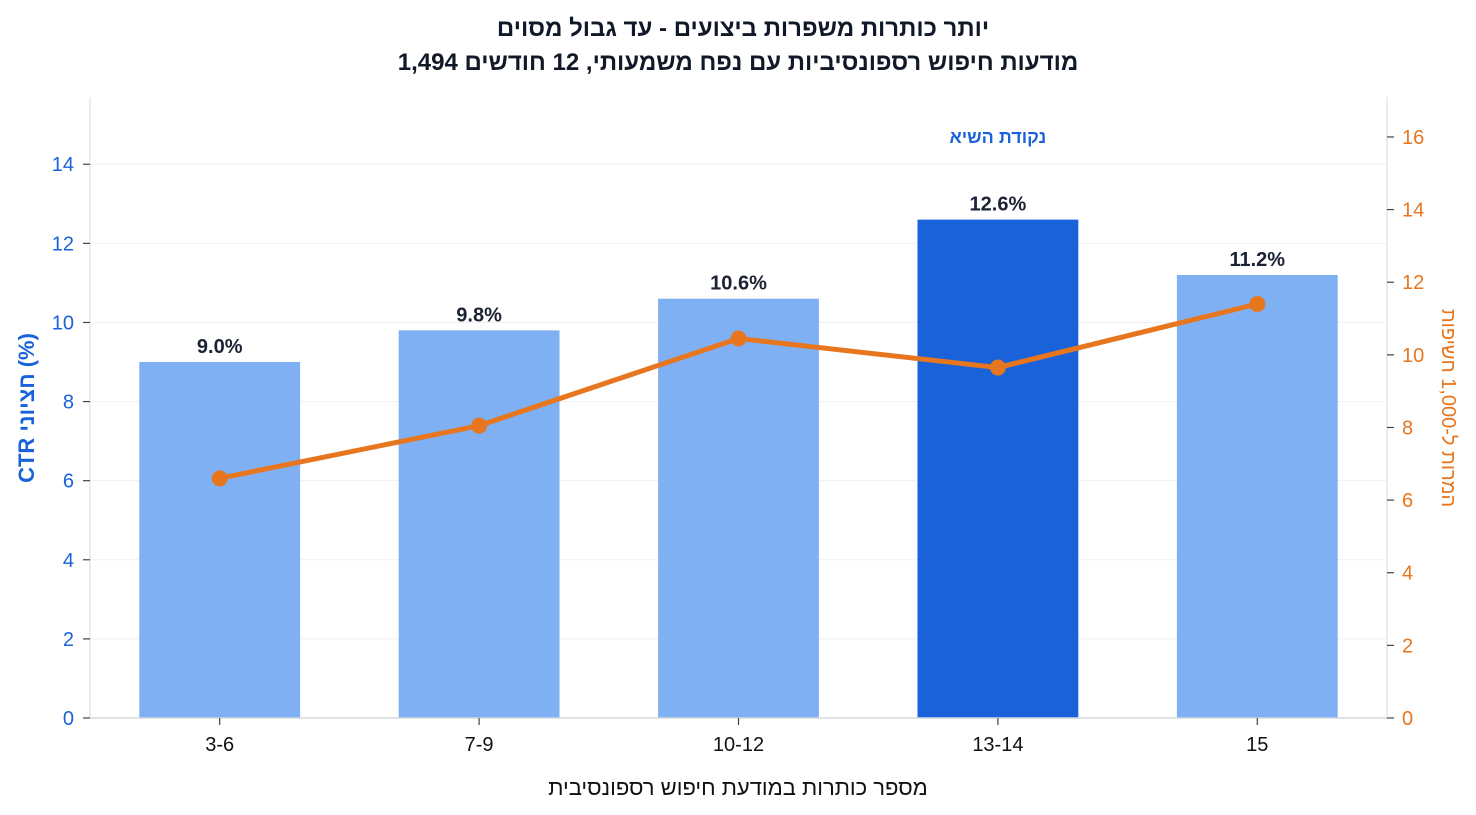 The height and width of the screenshot is (815, 1476). I want to click on bar-label-13-14: 12.6%, so click(998, 205).